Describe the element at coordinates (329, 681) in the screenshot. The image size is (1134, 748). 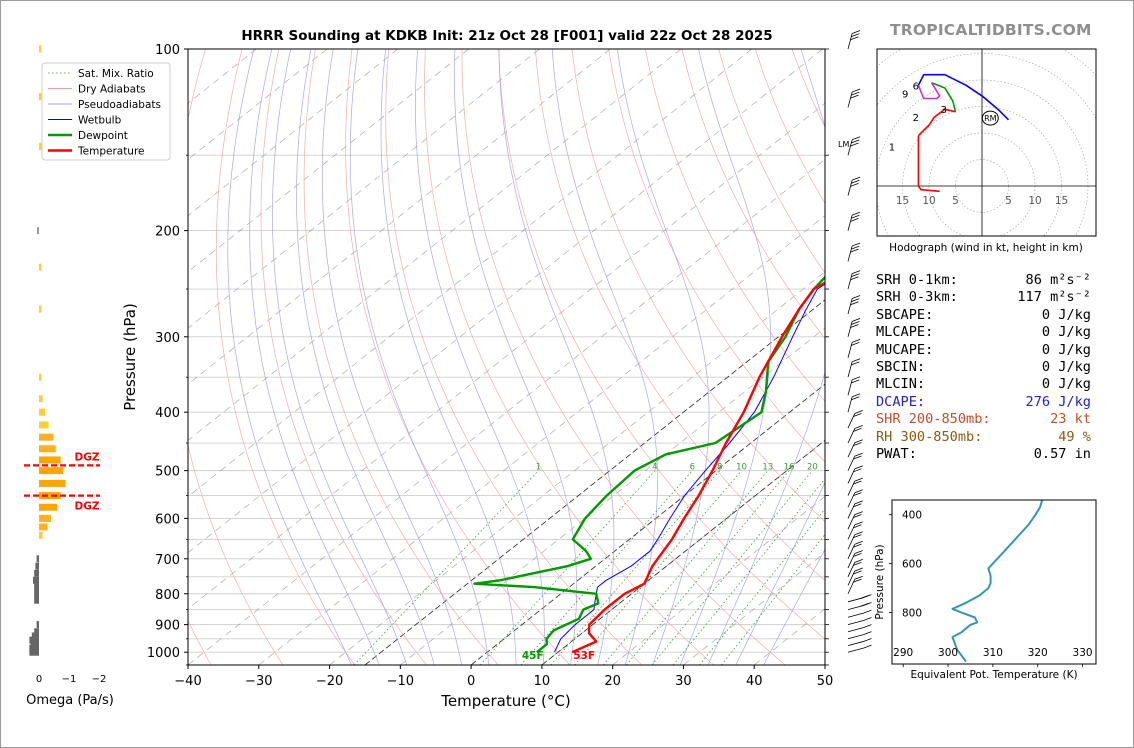
I see `x-tick-label: −20` at that location.